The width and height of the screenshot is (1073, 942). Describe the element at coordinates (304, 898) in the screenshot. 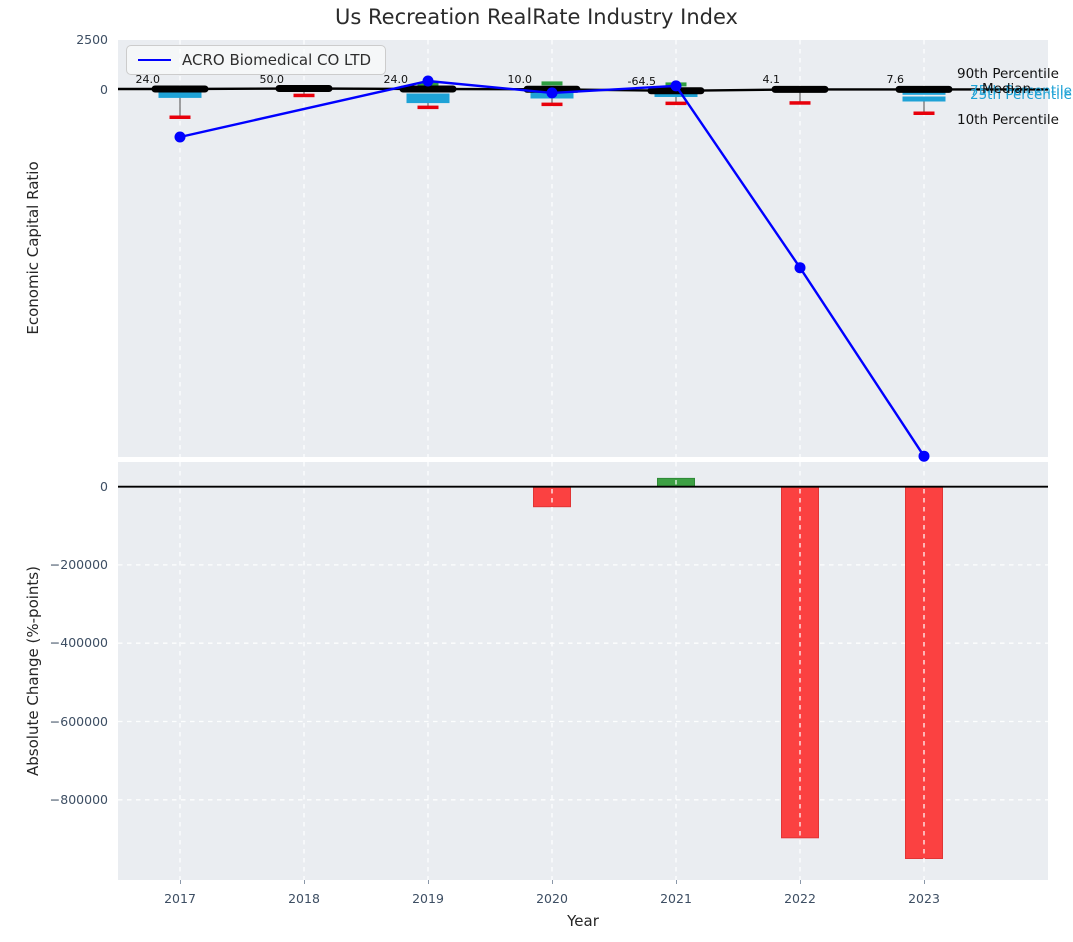

I see `x-tick-label: 2018` at that location.